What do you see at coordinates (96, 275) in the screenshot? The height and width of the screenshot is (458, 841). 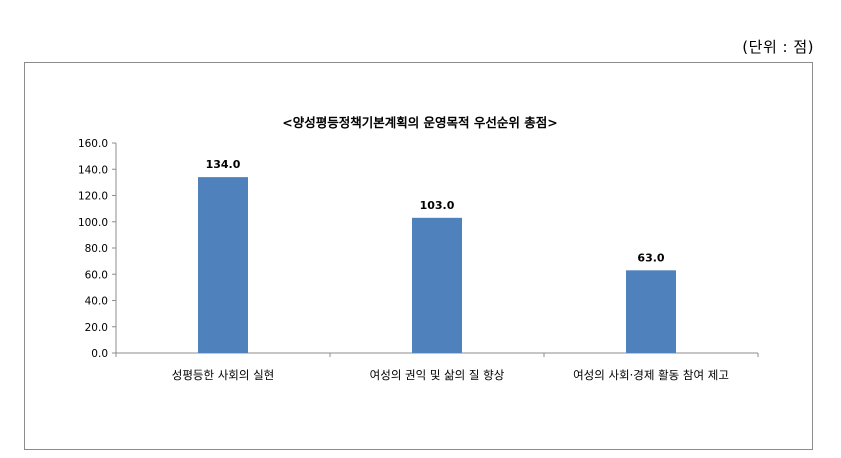 I see `y-tick-label: 60.0` at bounding box center [96, 275].